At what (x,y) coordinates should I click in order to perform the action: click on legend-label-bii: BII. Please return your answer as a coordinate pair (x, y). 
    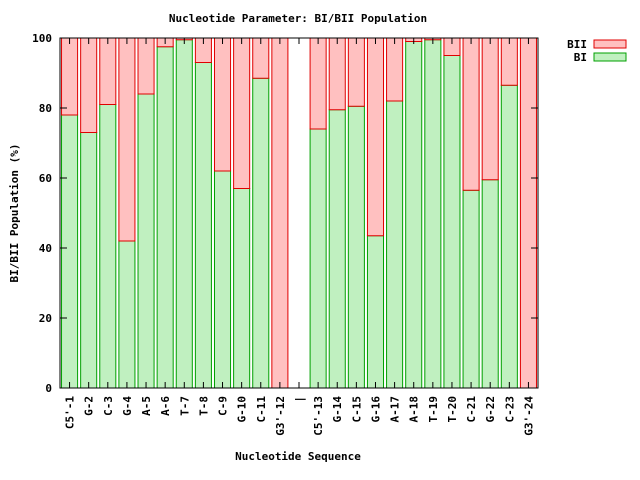
    Looking at the image, I should click on (577, 44).